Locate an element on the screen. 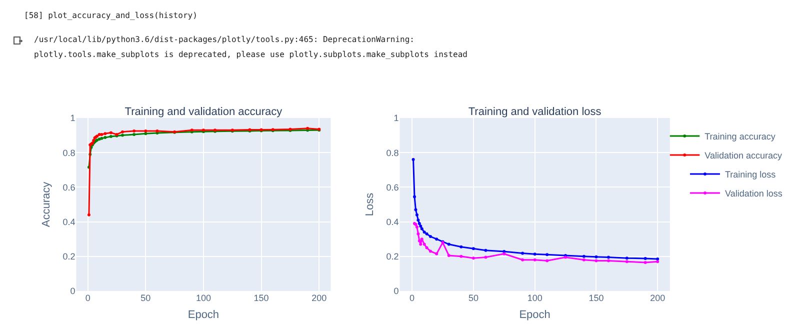  chart-title: Training and validation accuracy is located at coordinates (203, 112).